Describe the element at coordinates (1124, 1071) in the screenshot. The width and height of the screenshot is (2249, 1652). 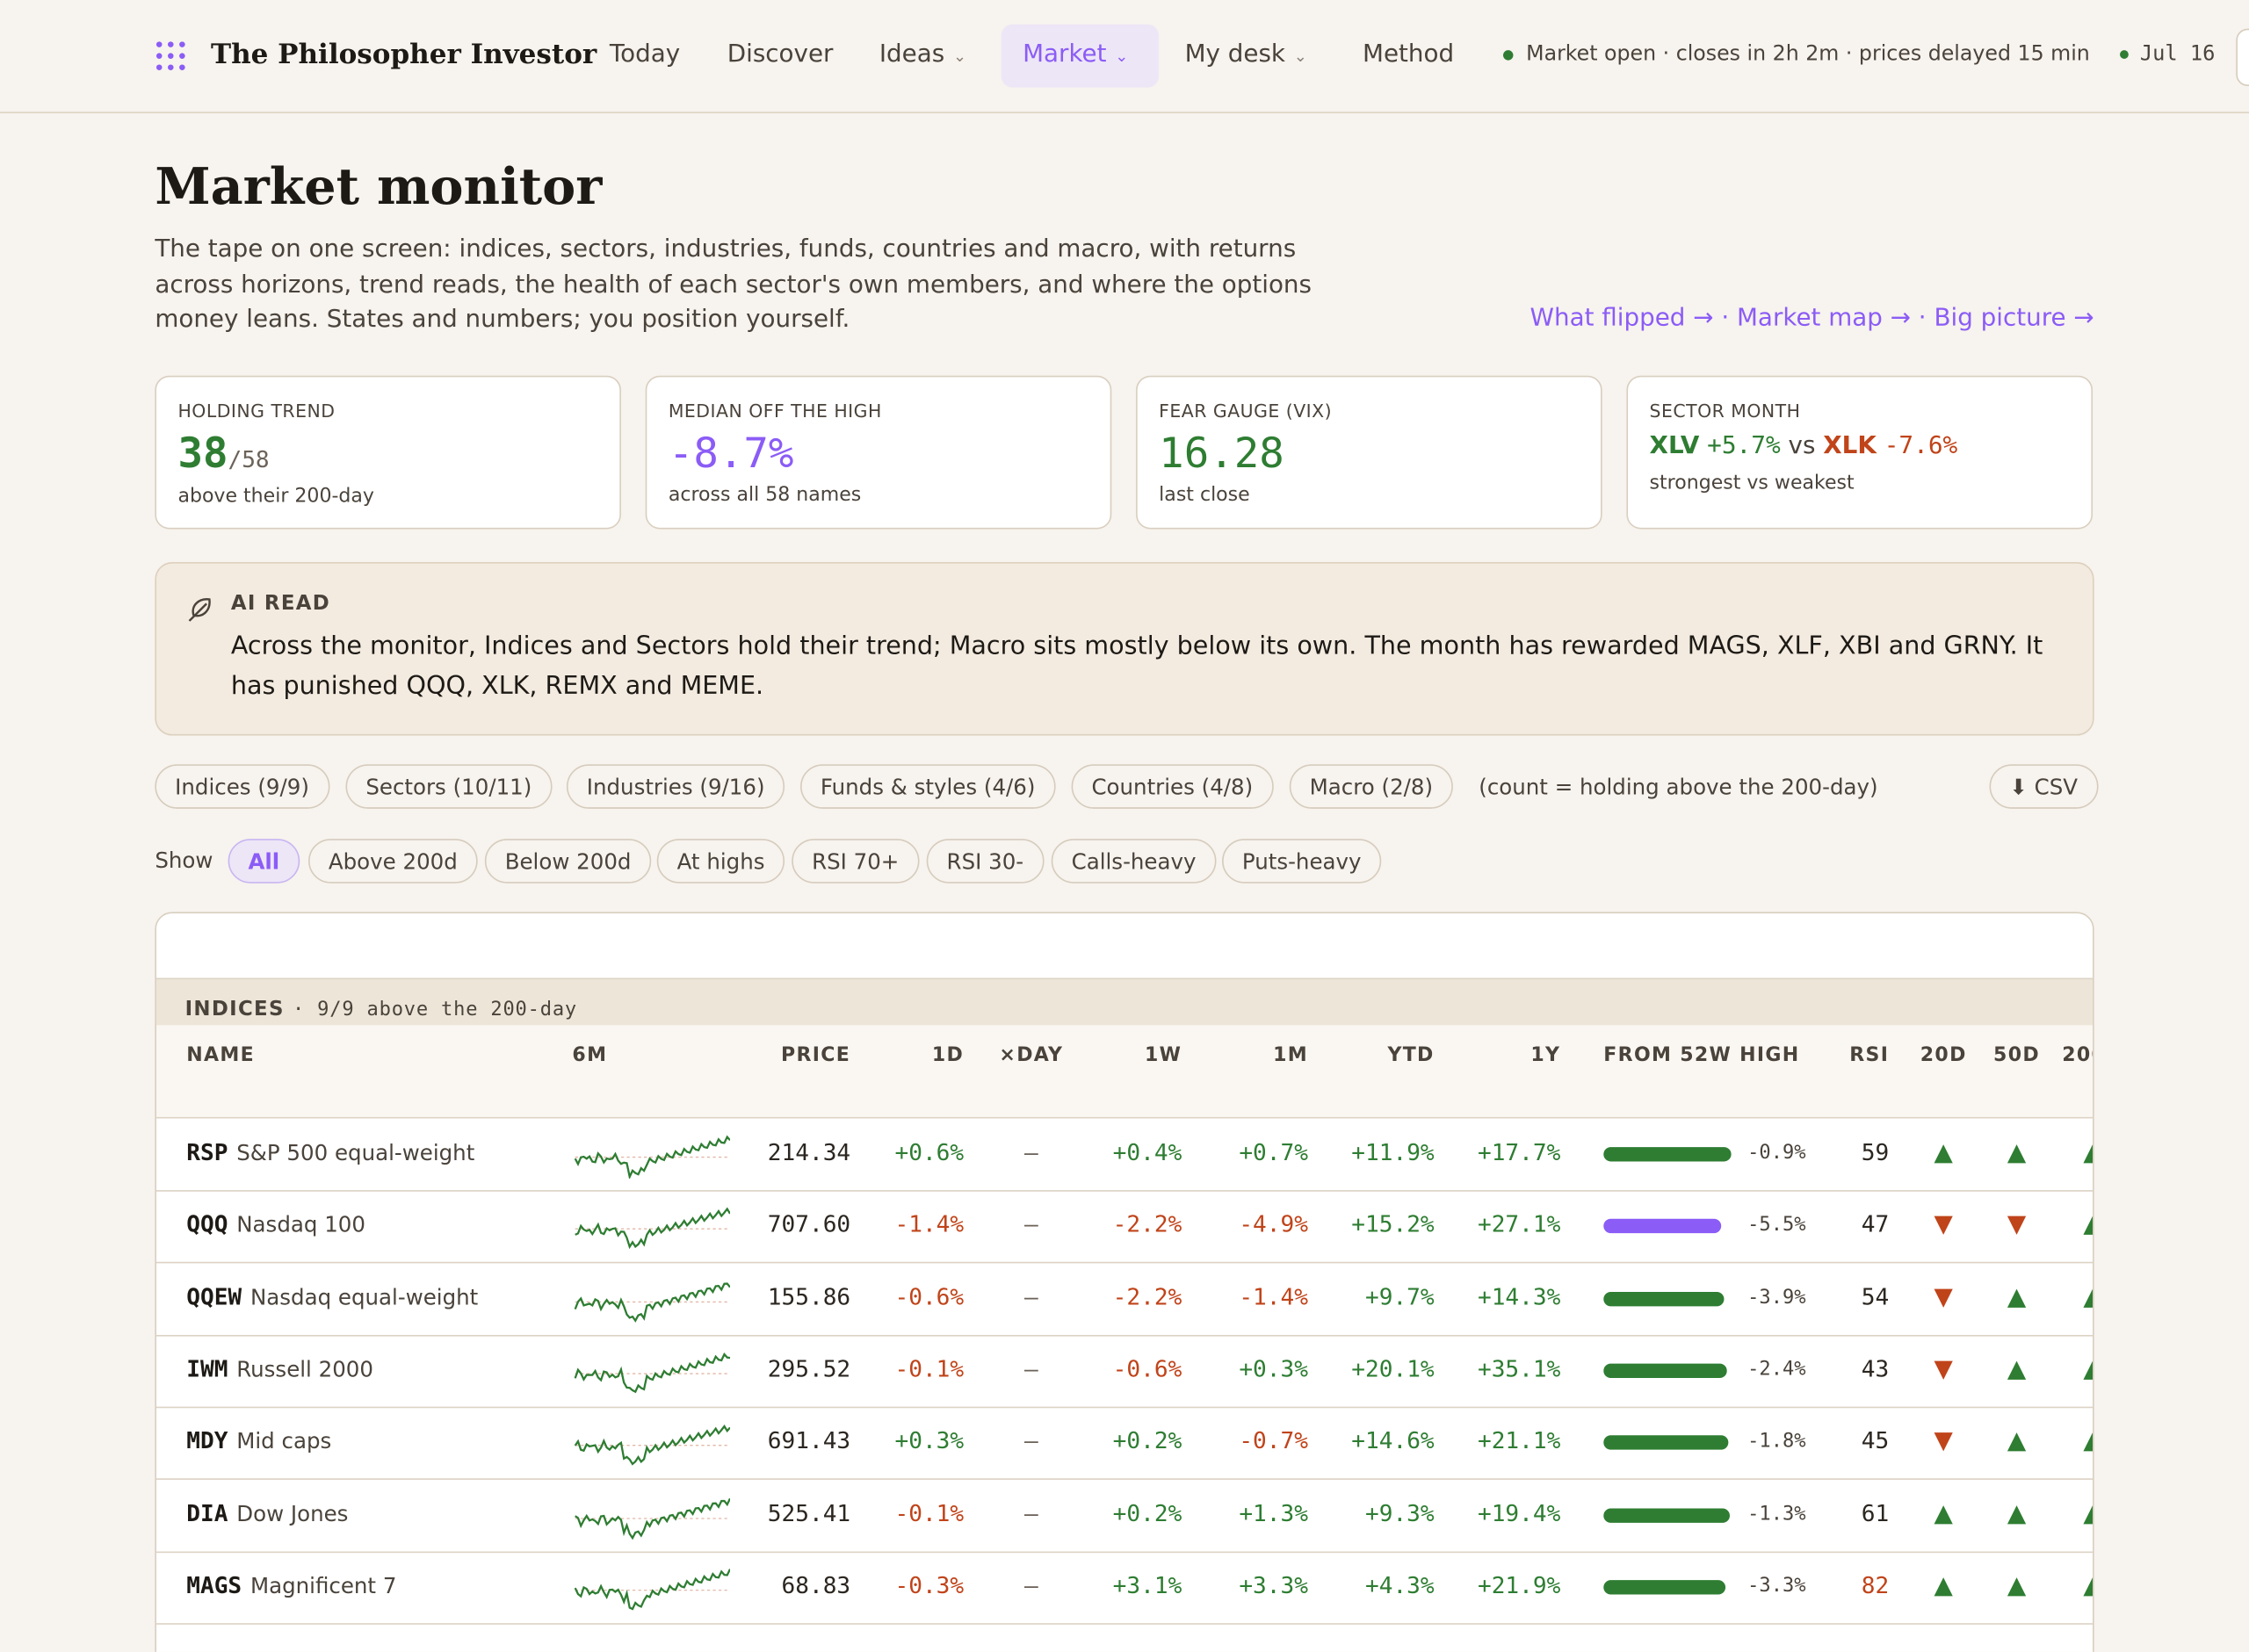
I see `header-row` at that location.